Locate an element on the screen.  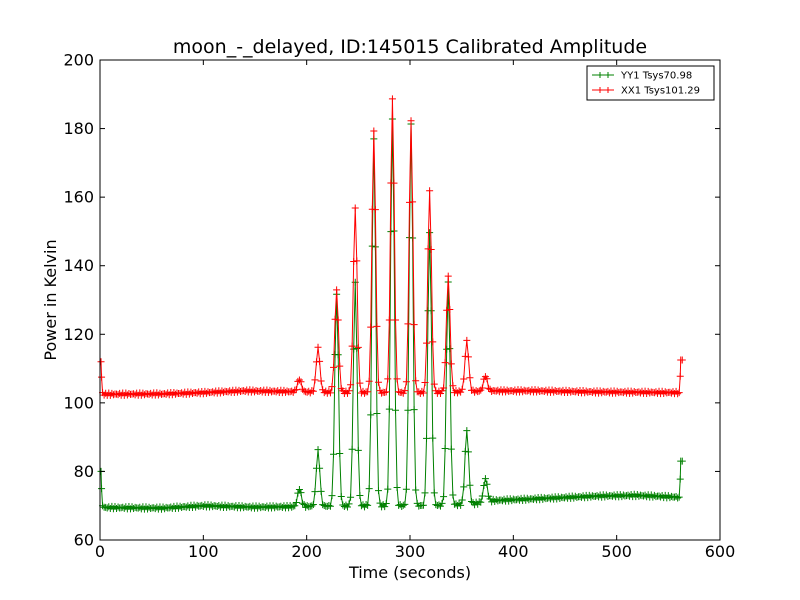
x-tick-label: 0 is located at coordinates (100, 551).